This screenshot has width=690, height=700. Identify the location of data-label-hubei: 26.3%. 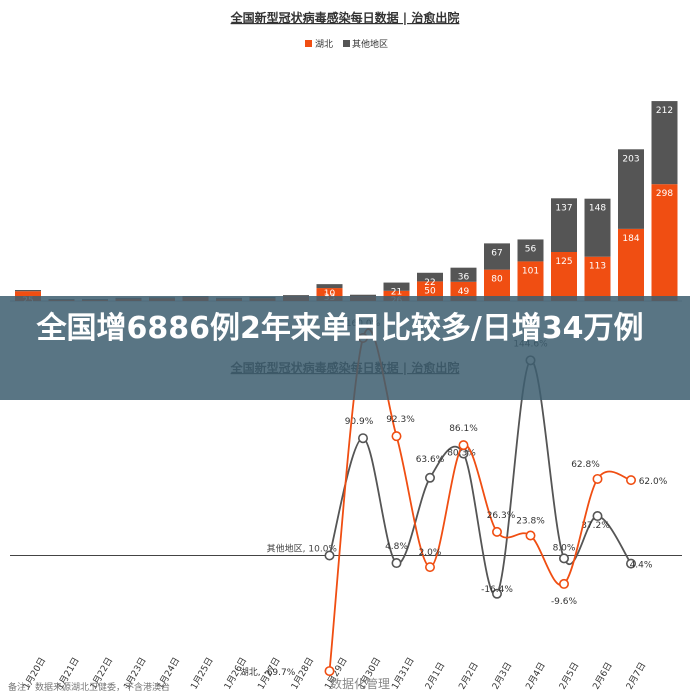
(501, 516).